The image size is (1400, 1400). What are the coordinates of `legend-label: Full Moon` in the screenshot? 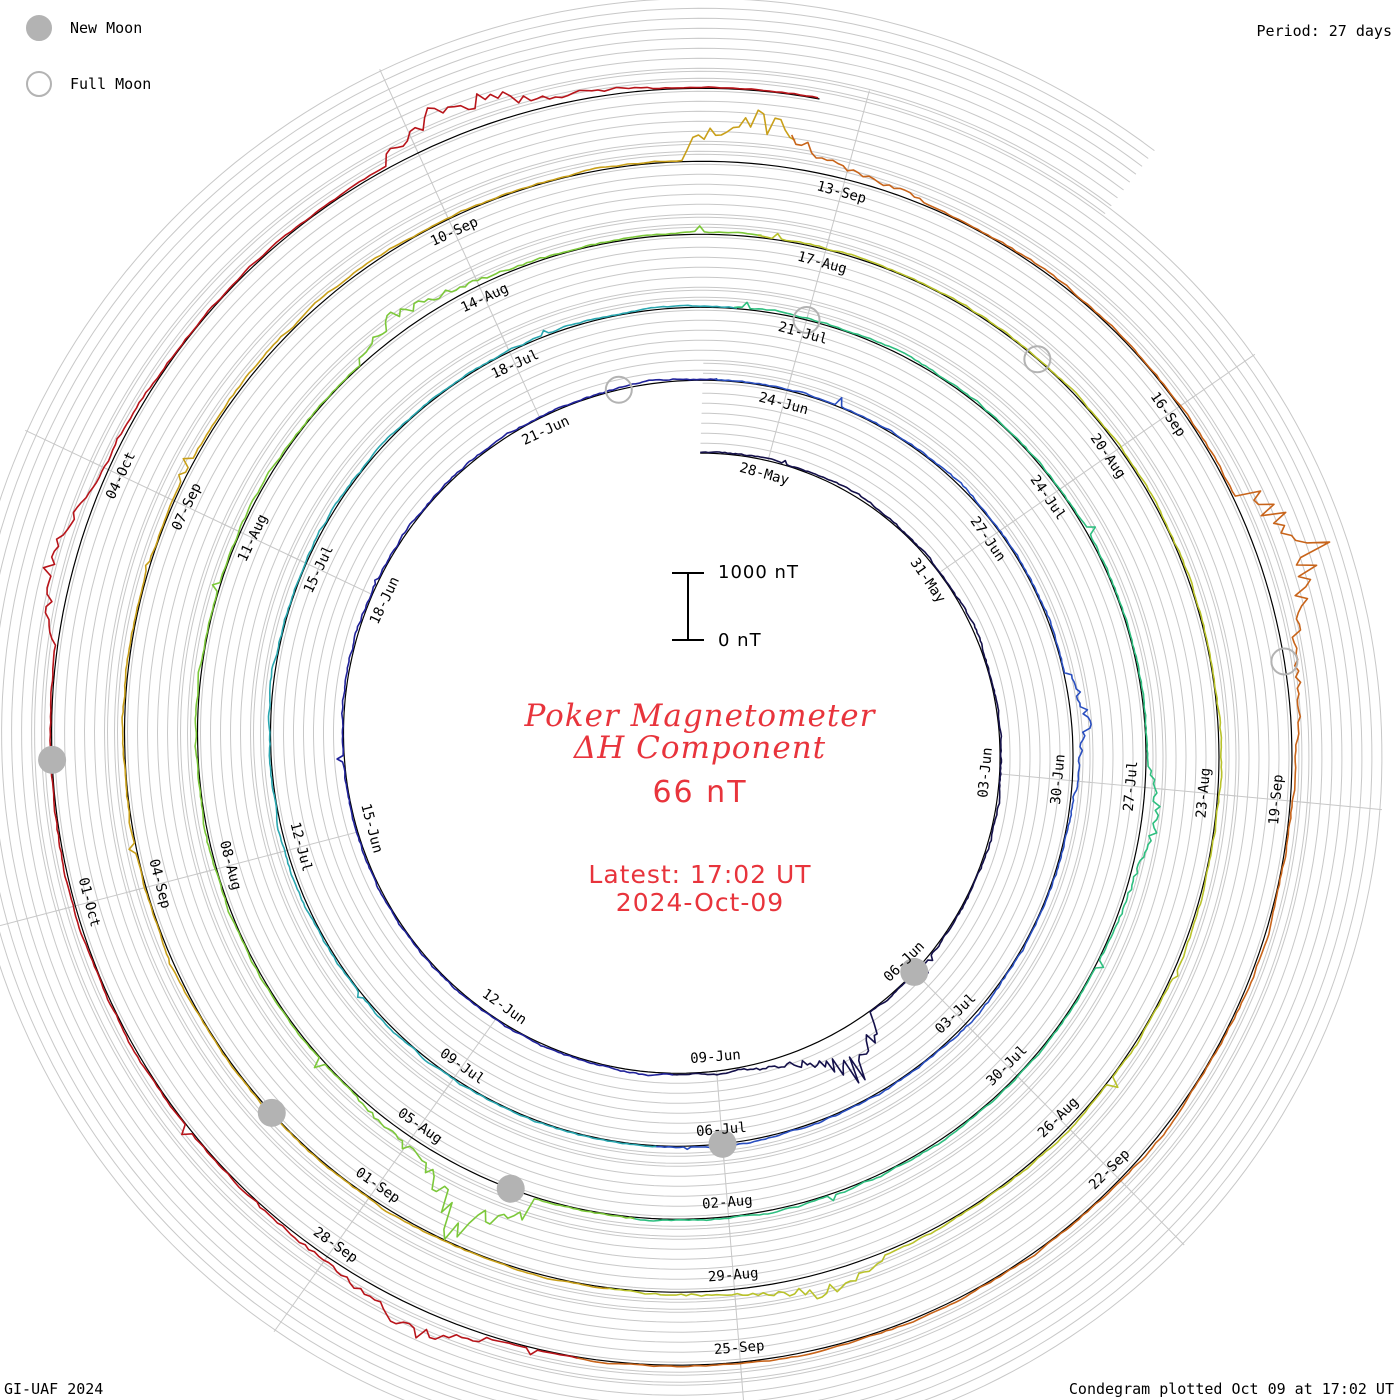 It's located at (111, 84).